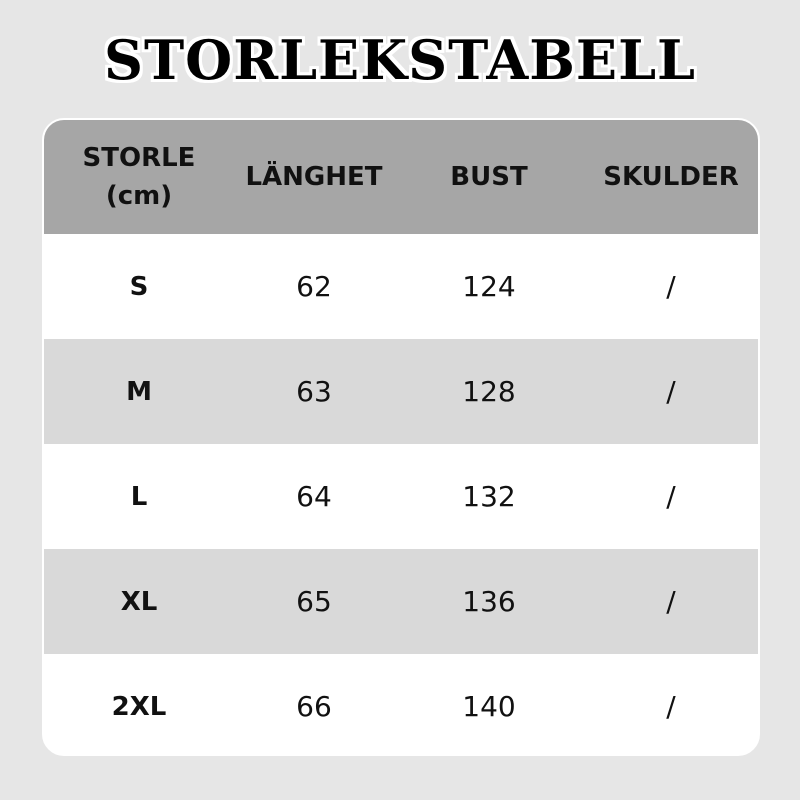  I want to click on cell-length: 63, so click(314, 391).